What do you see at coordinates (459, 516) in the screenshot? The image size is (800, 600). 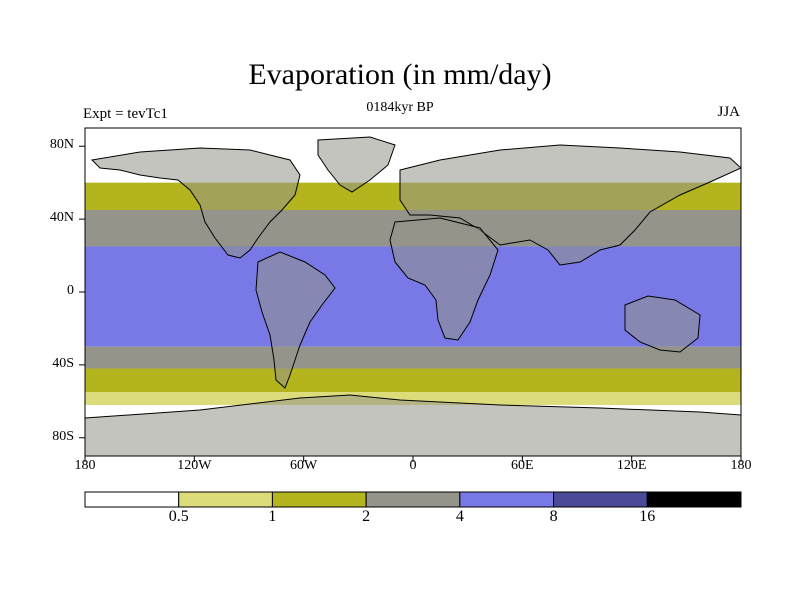 I see `colorbar-label: 4` at bounding box center [459, 516].